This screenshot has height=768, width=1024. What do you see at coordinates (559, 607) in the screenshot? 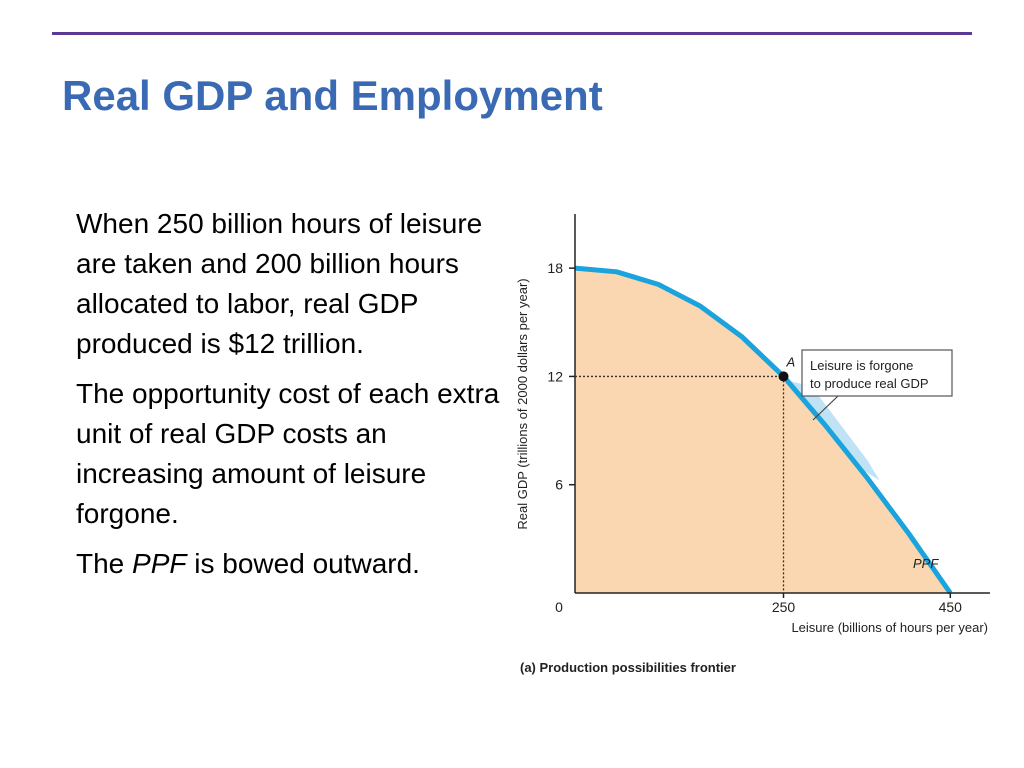
I see `x-tick-label: 0` at bounding box center [559, 607].